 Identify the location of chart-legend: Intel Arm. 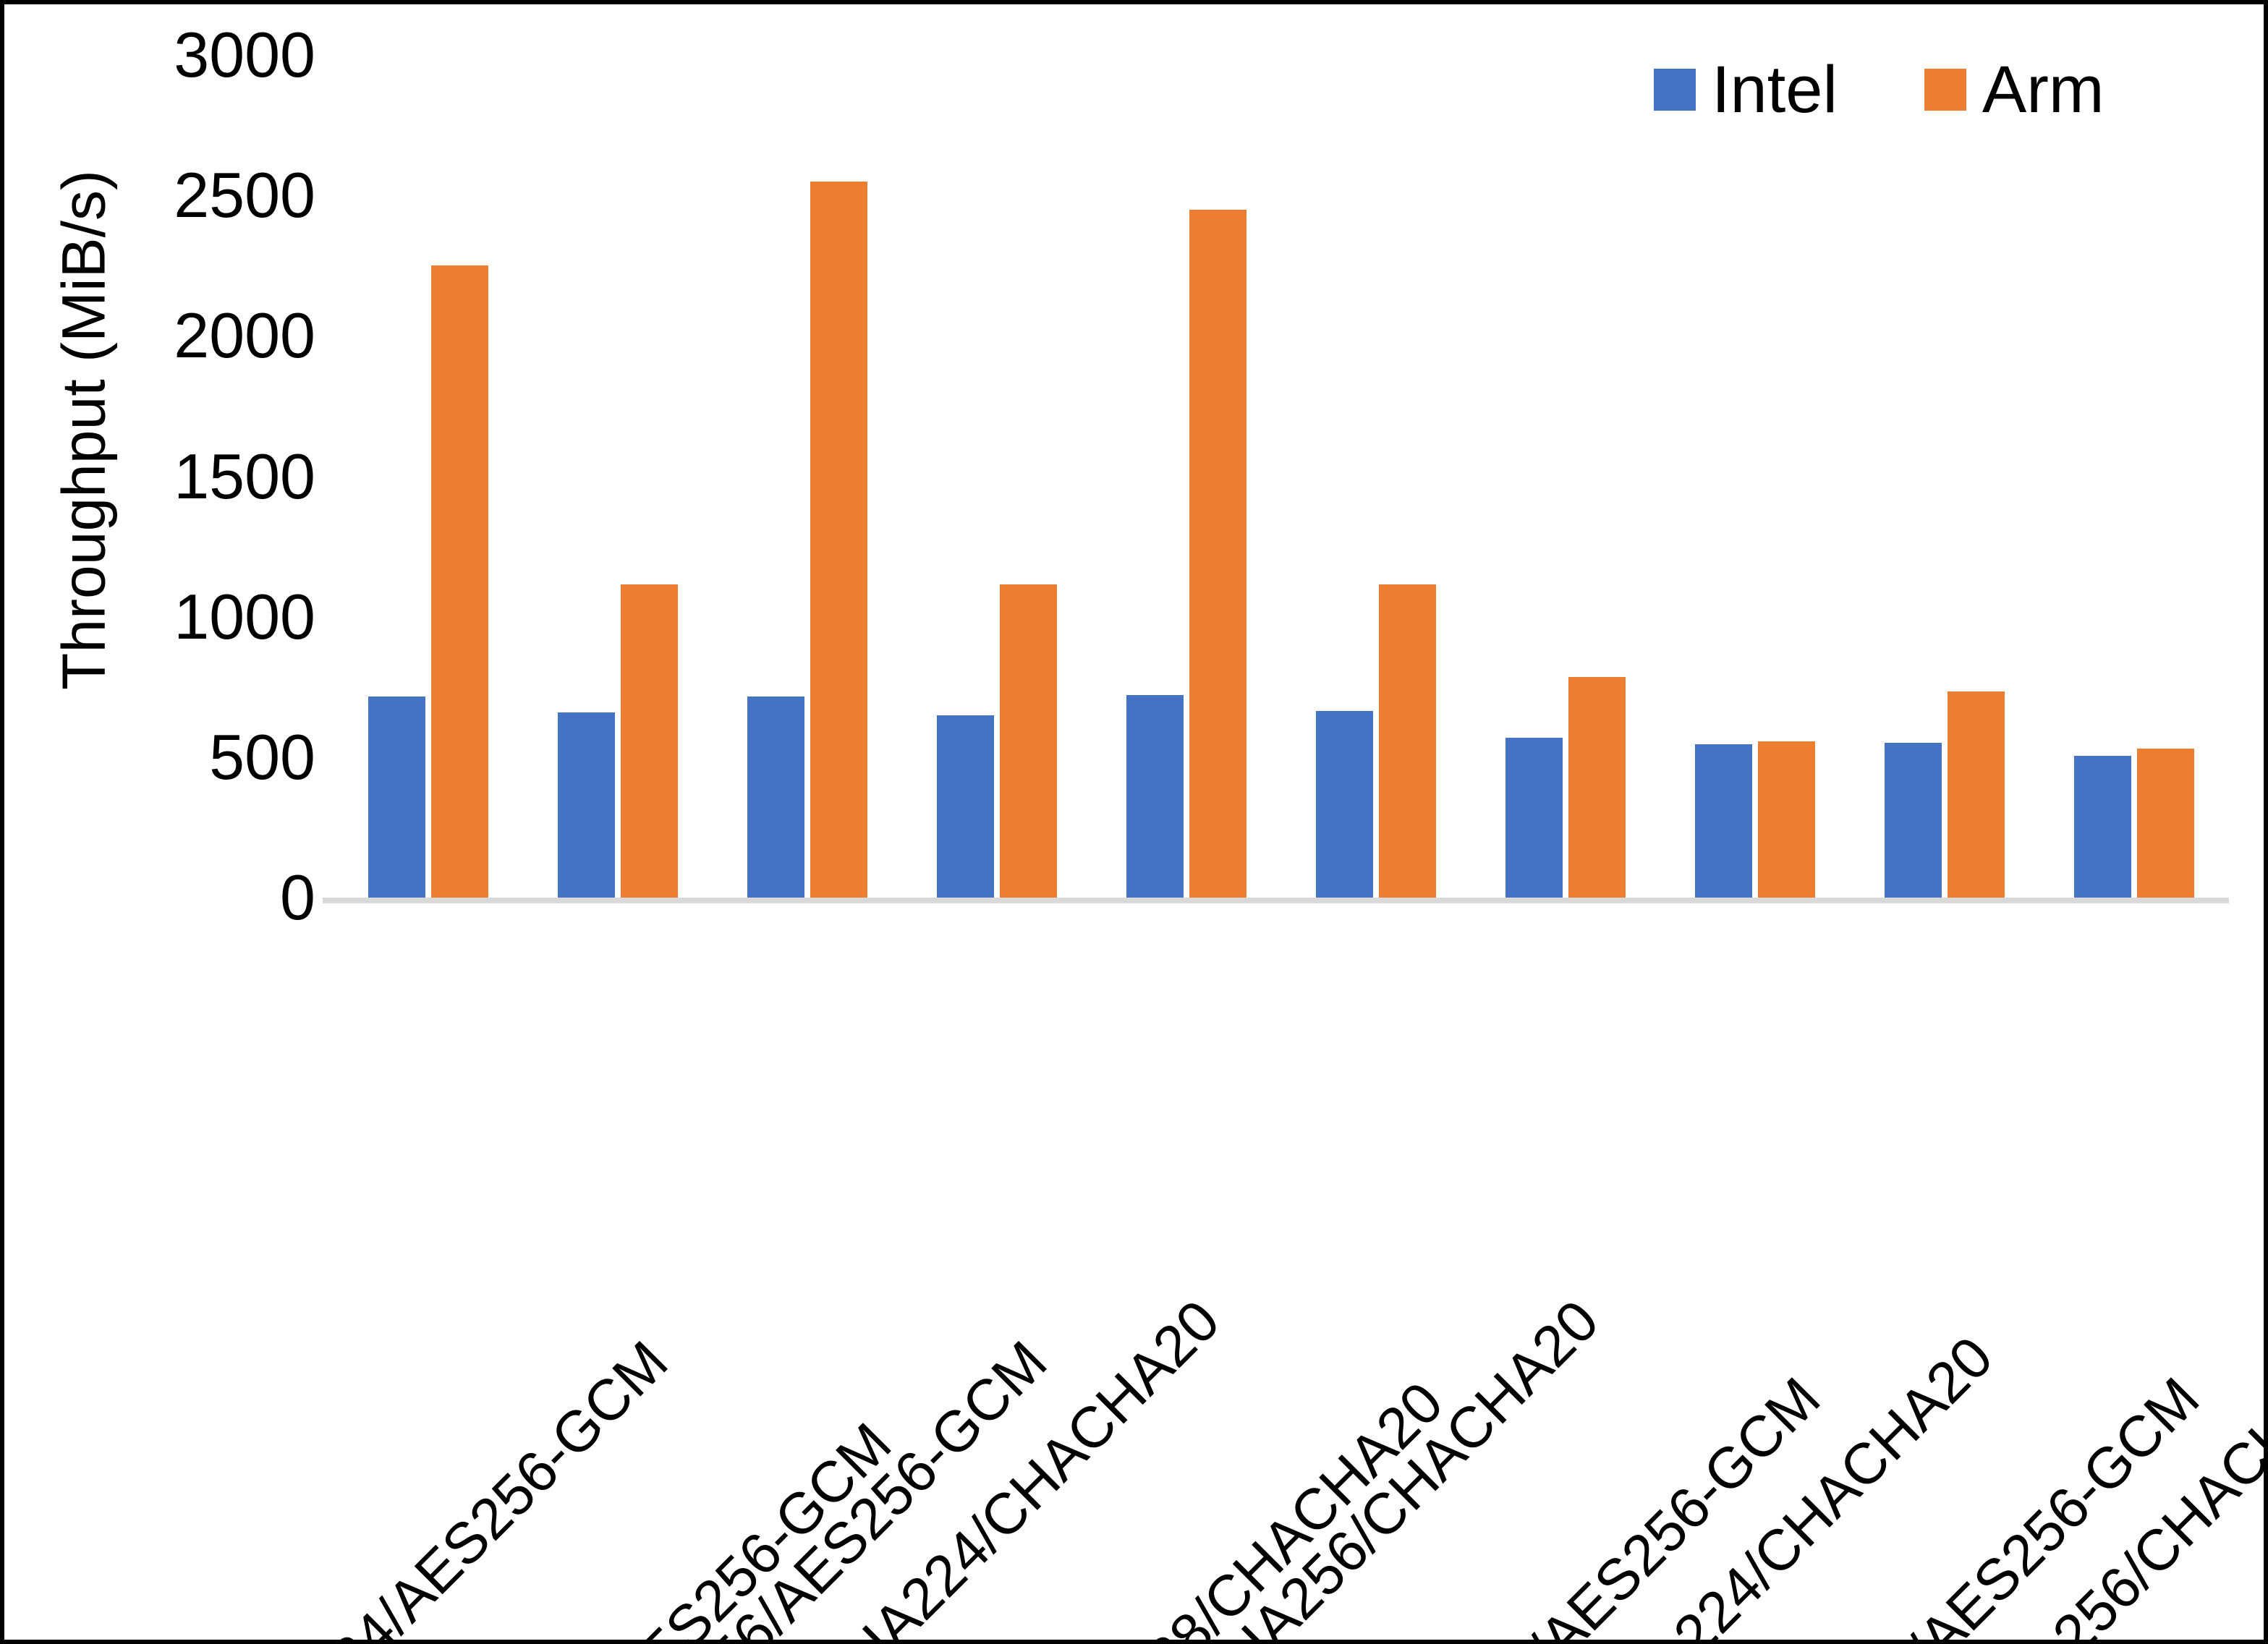
(1879, 89).